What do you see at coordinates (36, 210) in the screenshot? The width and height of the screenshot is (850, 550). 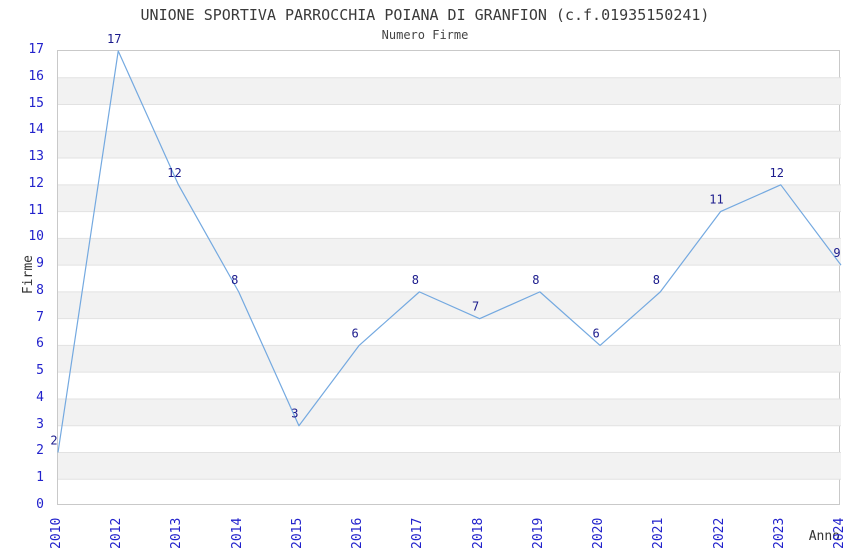 I see `y-tick-label: 11` at bounding box center [36, 210].